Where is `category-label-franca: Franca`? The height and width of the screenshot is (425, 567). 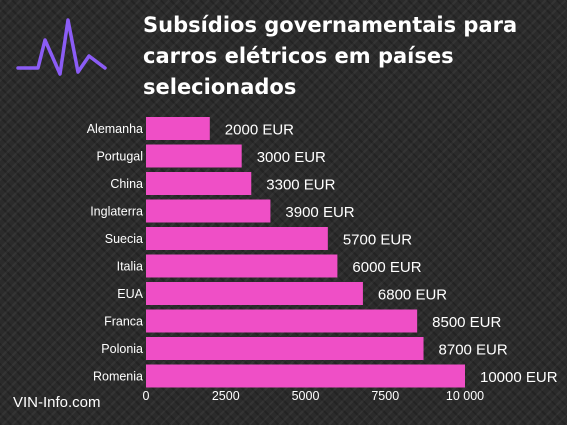 category-label-franca: Franca is located at coordinates (123, 322).